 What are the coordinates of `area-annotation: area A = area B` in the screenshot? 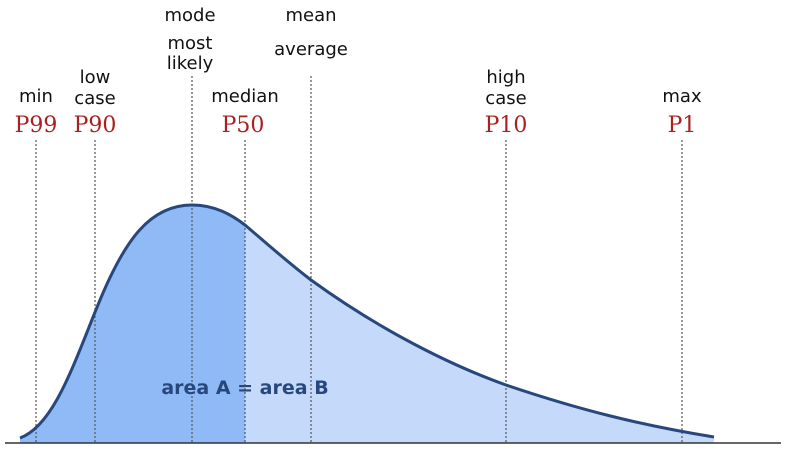 It's located at (244, 388).